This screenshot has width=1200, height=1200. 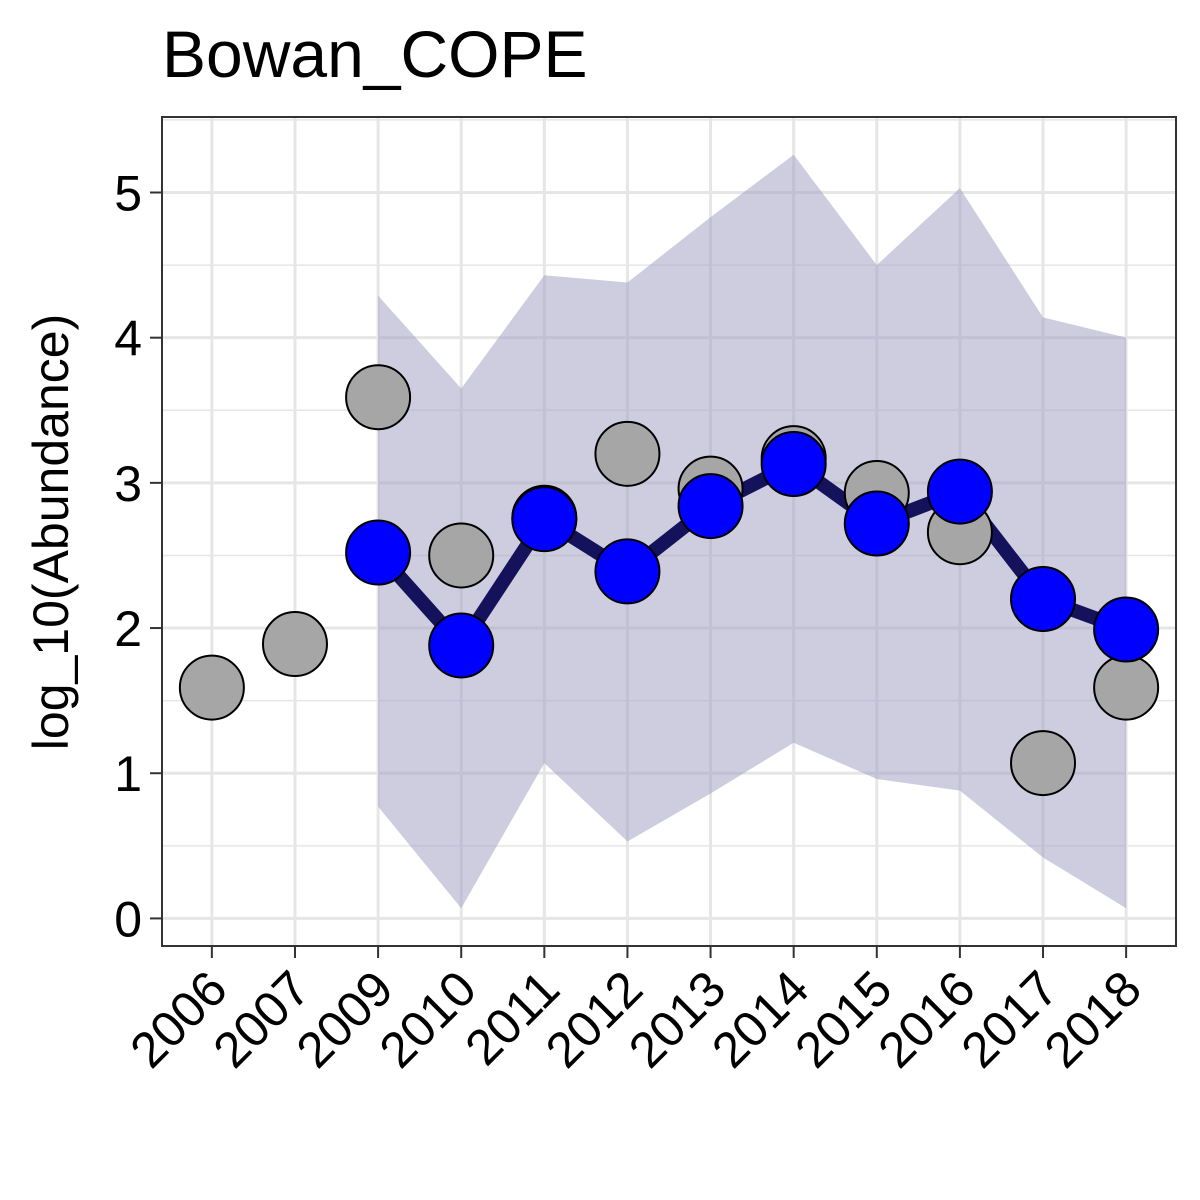 I want to click on estimate-point-2013, so click(x=710, y=506).